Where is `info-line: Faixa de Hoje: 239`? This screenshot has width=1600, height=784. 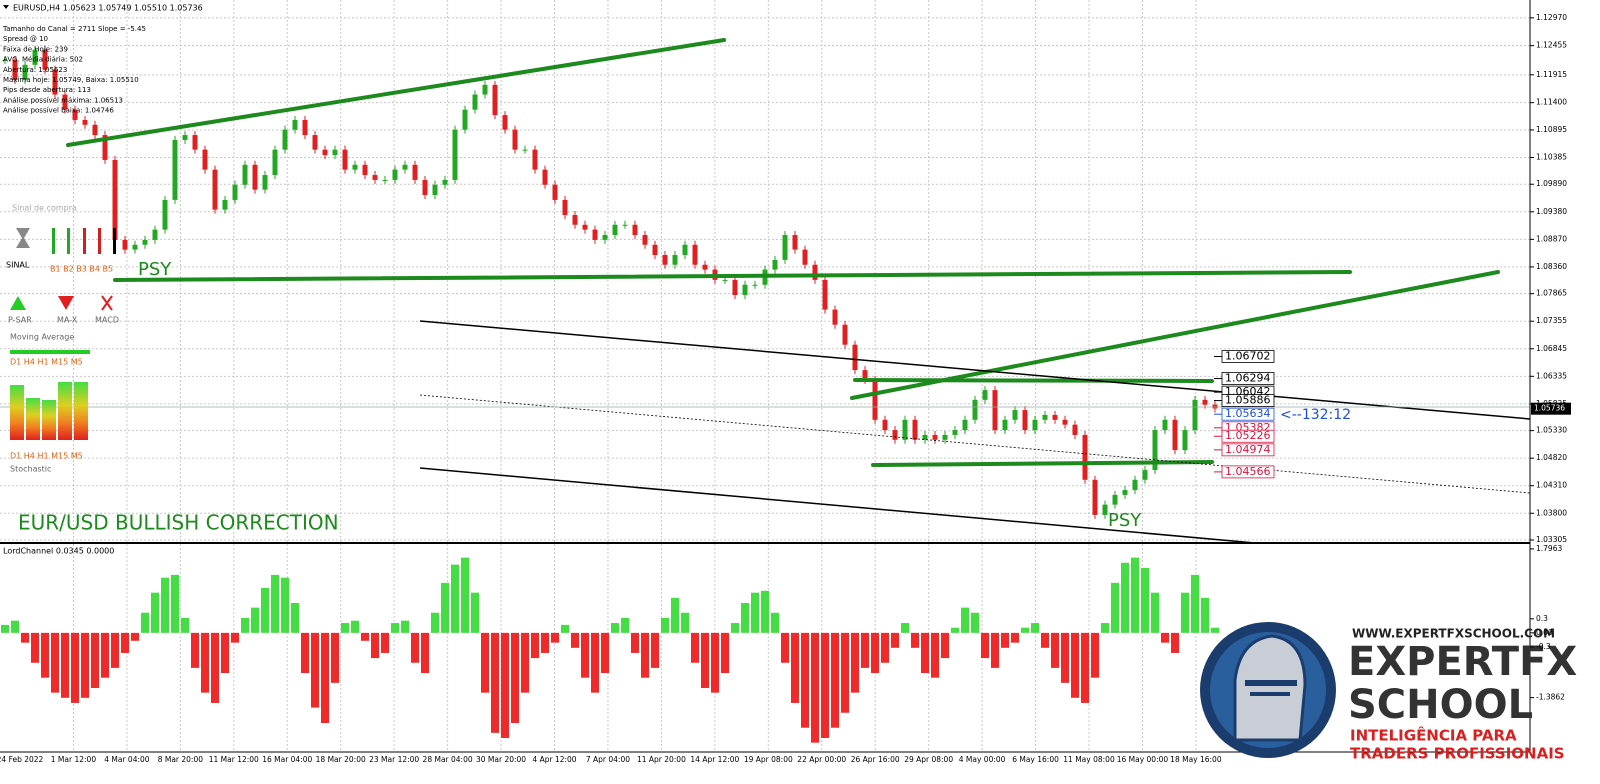
info-line: Faixa de Hoje: 239 is located at coordinates (35, 49).